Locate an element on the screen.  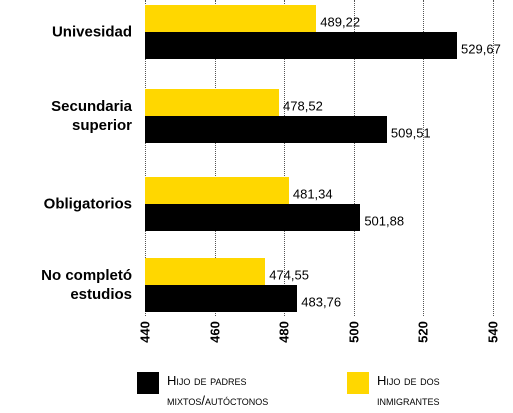
x-tick-label: 480 is located at coordinates (284, 332).